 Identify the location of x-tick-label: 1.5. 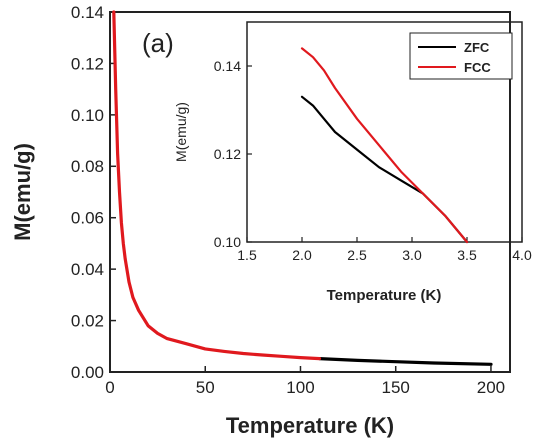
(247, 255).